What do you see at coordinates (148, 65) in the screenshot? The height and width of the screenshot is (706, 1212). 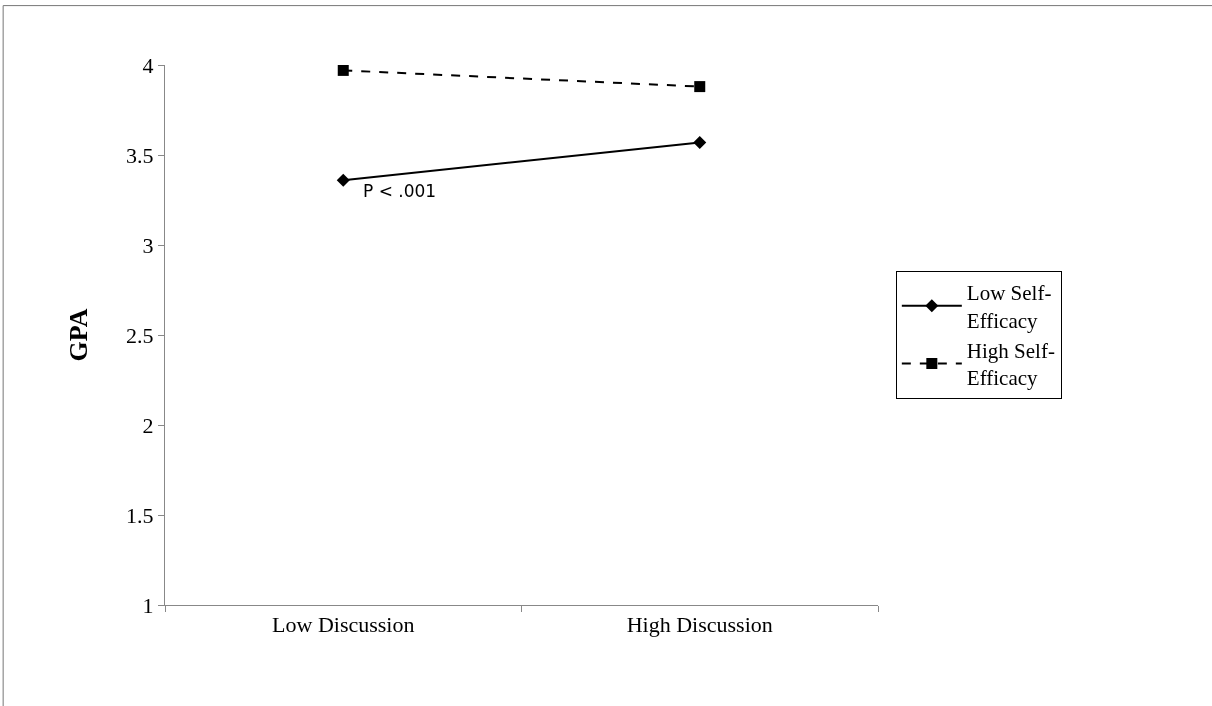 I see `y-tick-label: 4` at bounding box center [148, 65].